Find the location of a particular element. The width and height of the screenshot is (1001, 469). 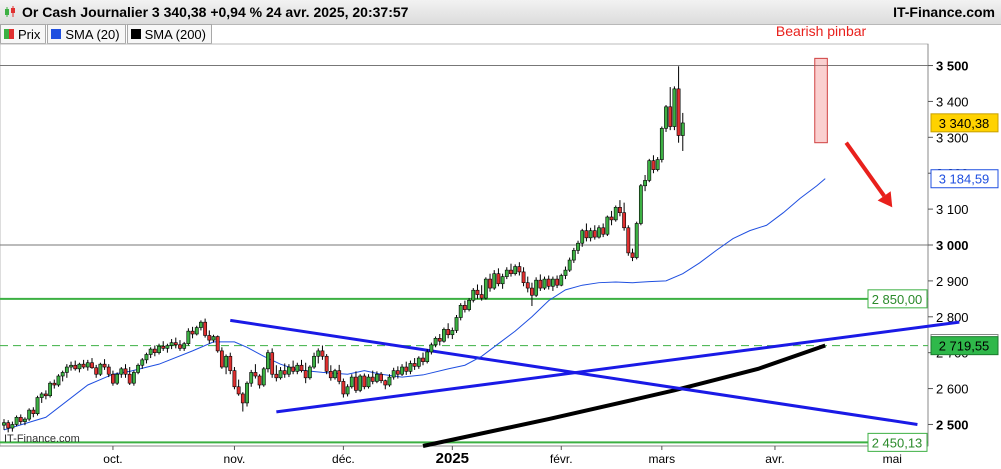

y-tick-label: 3 400 is located at coordinates (952, 101).